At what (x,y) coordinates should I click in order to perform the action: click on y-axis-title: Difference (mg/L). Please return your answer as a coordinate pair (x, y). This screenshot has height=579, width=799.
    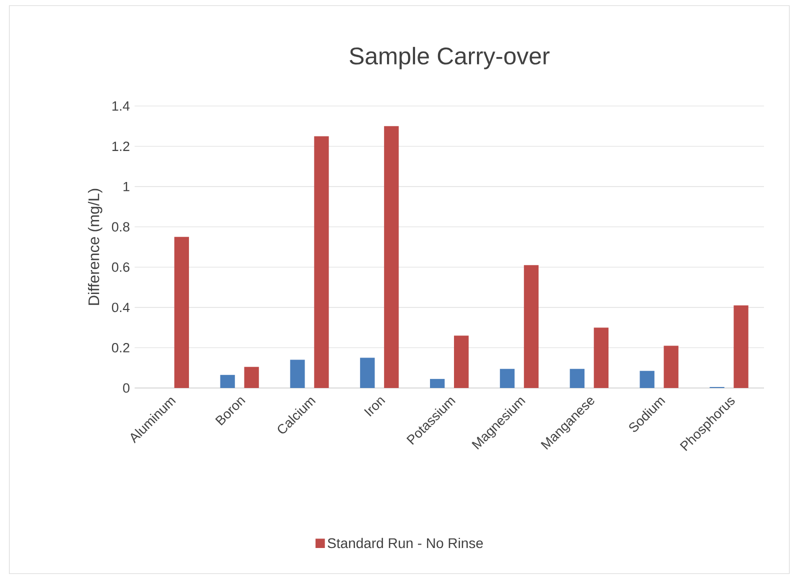
    Looking at the image, I should click on (95, 246).